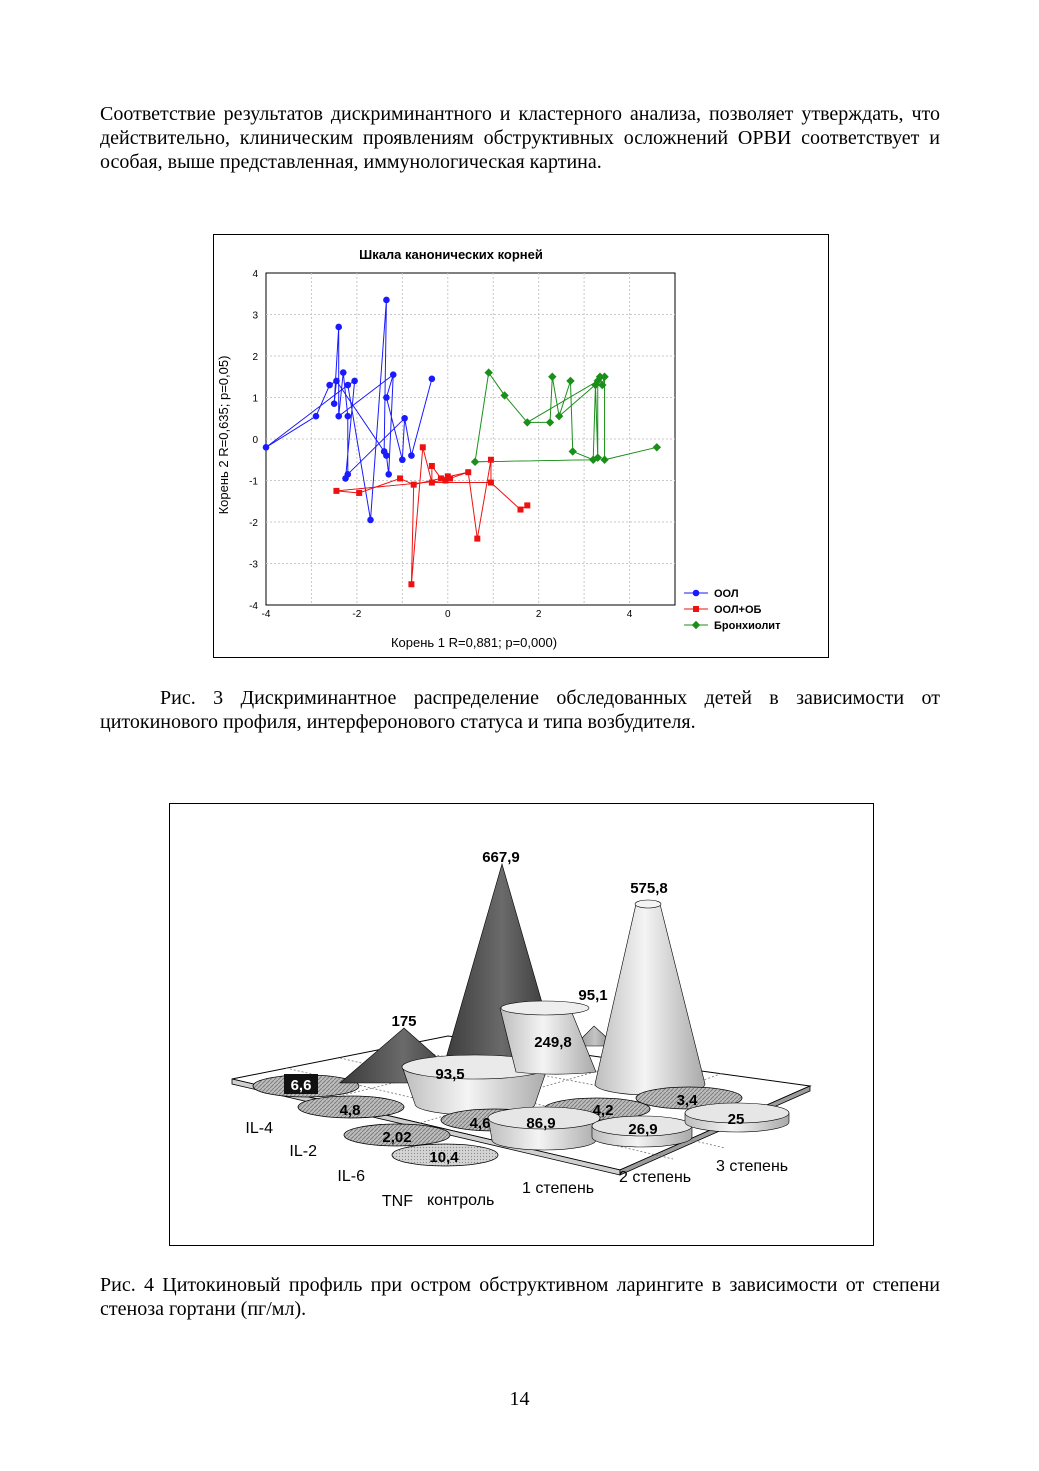 The image size is (1039, 1471). What do you see at coordinates (253, 523) in the screenshot?
I see `y-tick-label: -2` at bounding box center [253, 523].